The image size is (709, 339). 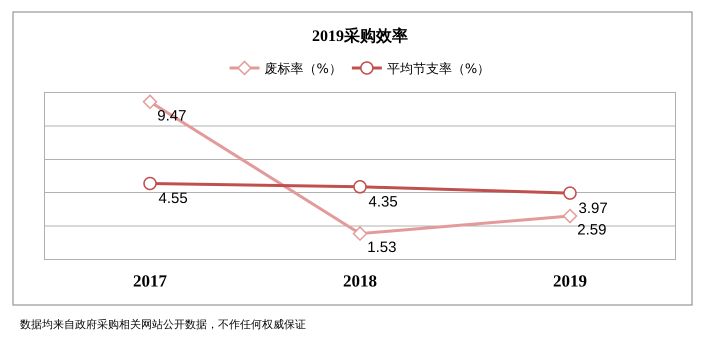 What do you see at coordinates (150, 280) in the screenshot?
I see `x-tick-label: 2017` at bounding box center [150, 280].